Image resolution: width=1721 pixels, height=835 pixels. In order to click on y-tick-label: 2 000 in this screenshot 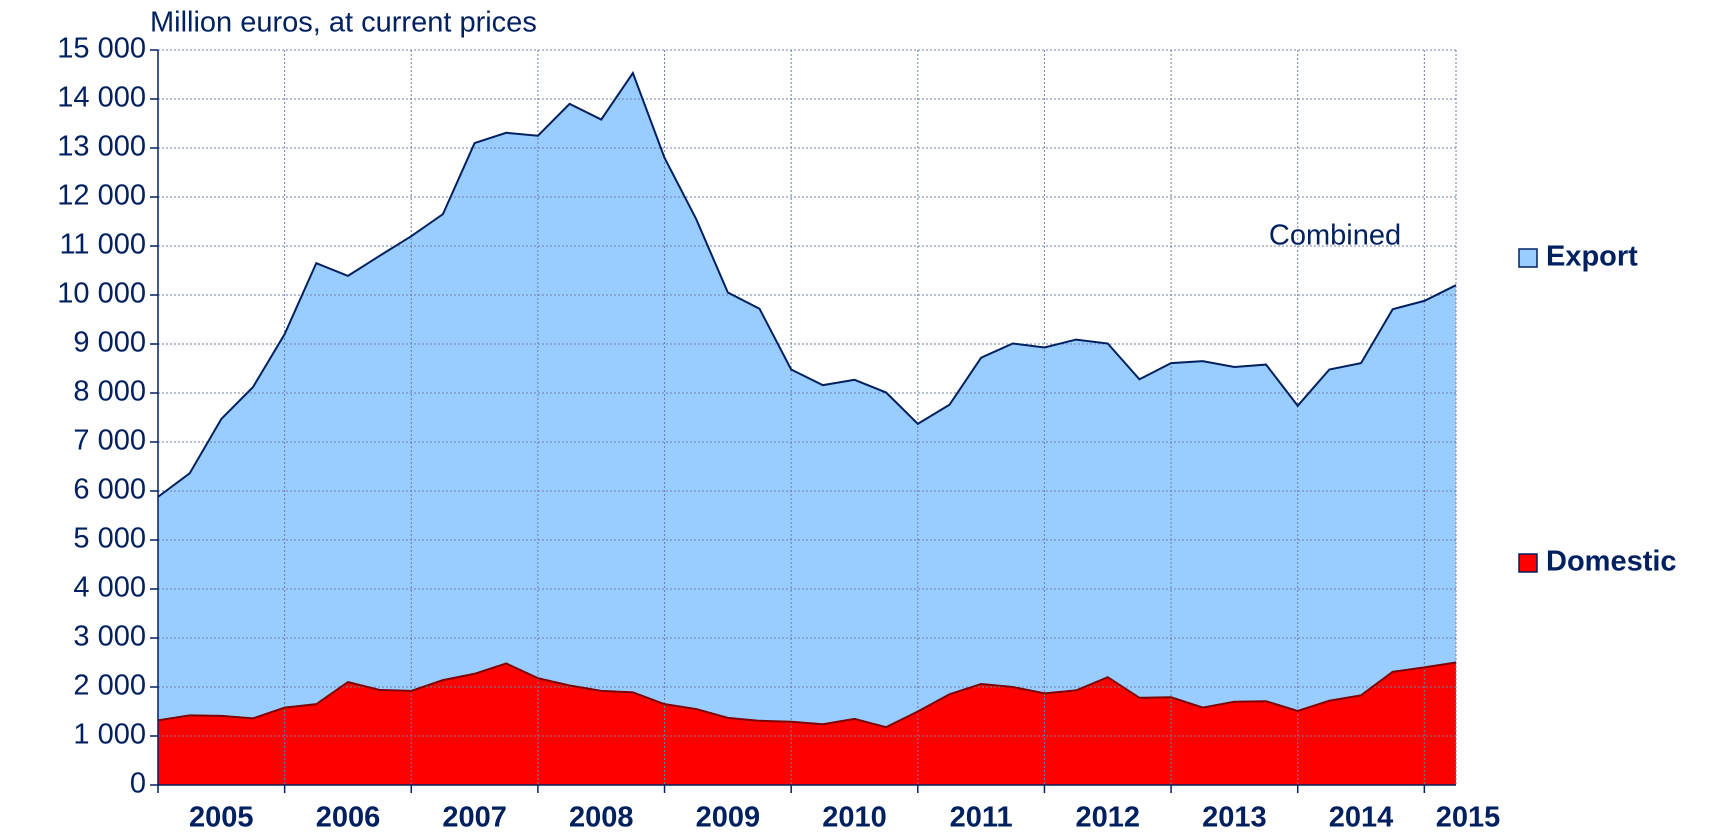, I will do `click(109, 686)`.